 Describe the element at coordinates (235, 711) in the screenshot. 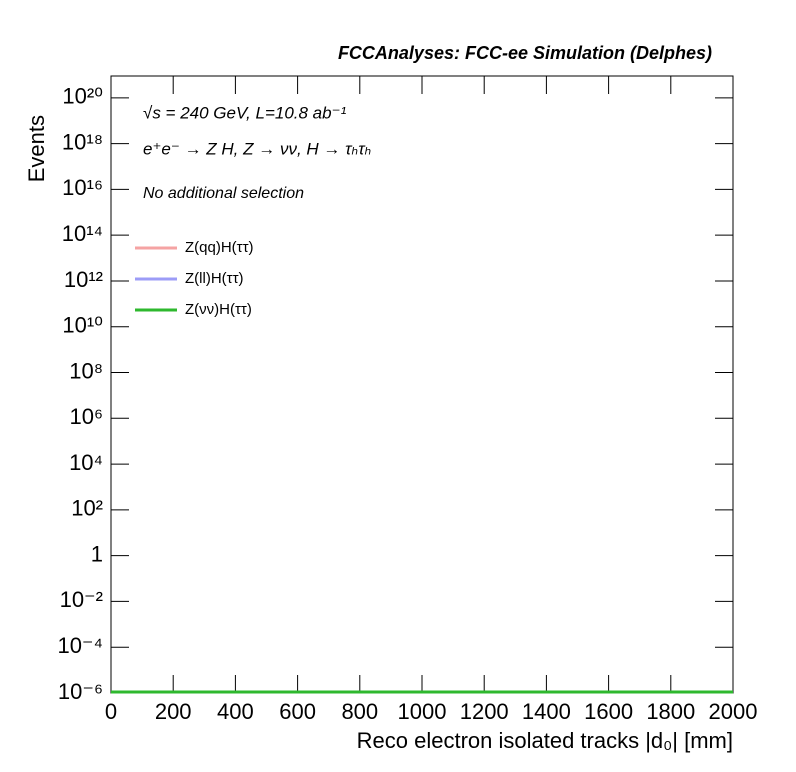

I see `x-tick-label: 400` at that location.